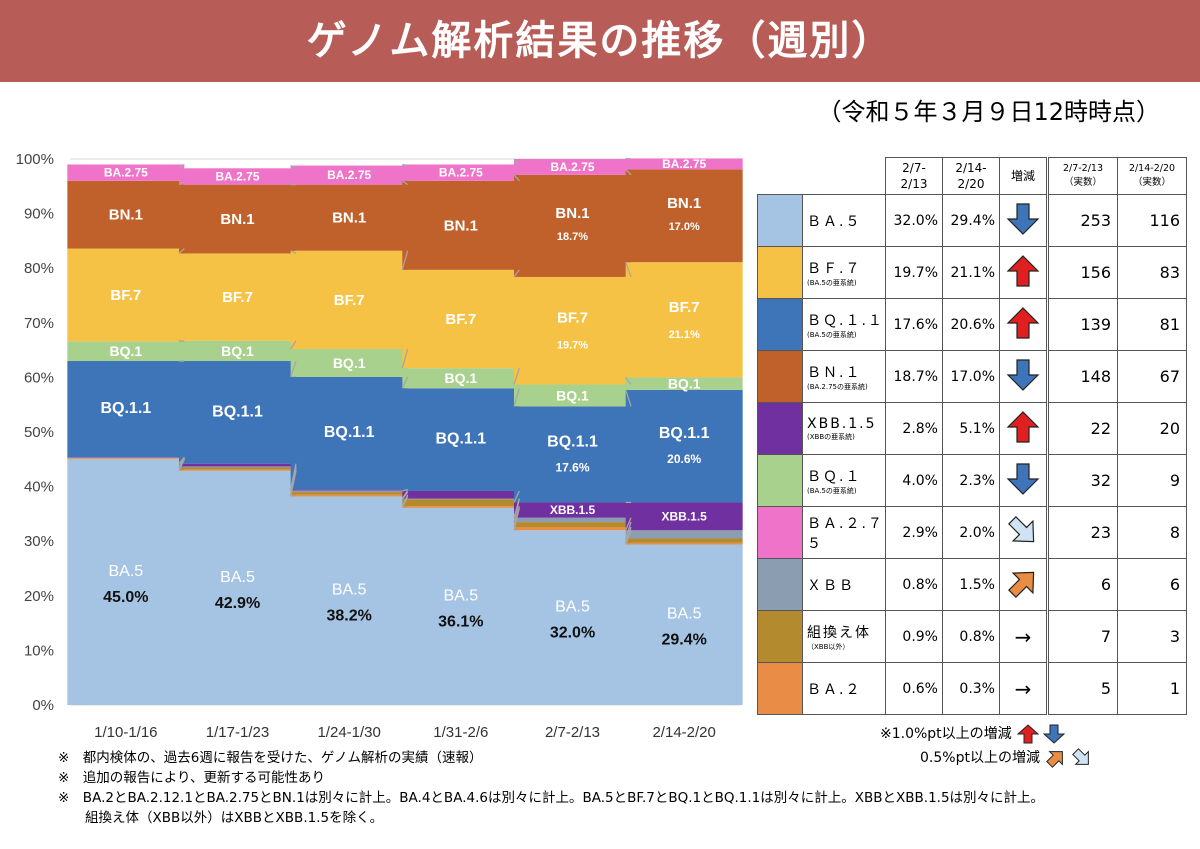 The height and width of the screenshot is (849, 1200). I want to click on count-row: 148 67, so click(1117, 376).